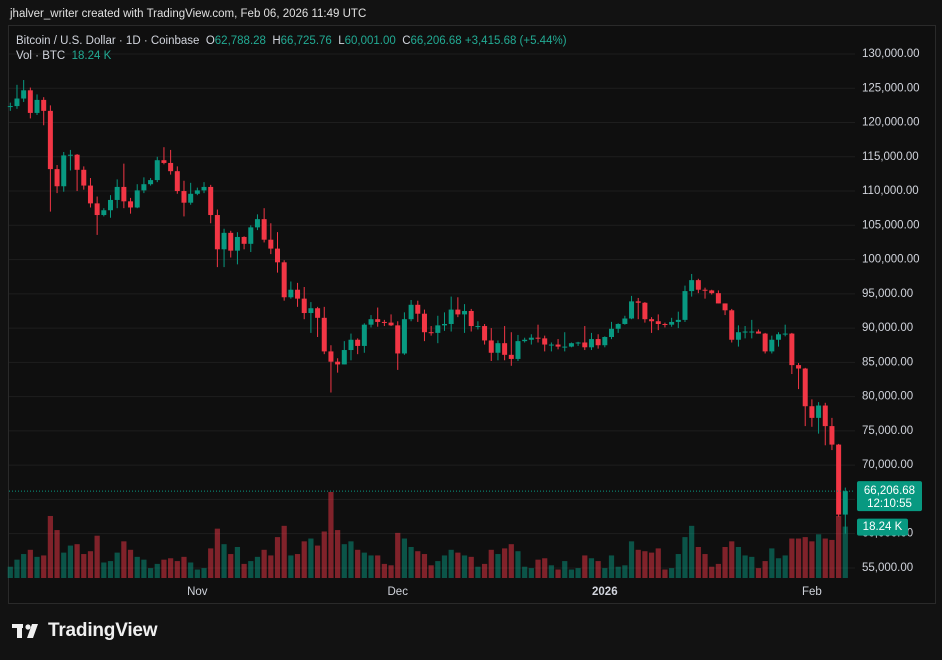 This screenshot has width=942, height=660. I want to click on logo-icon, so click(25, 631).